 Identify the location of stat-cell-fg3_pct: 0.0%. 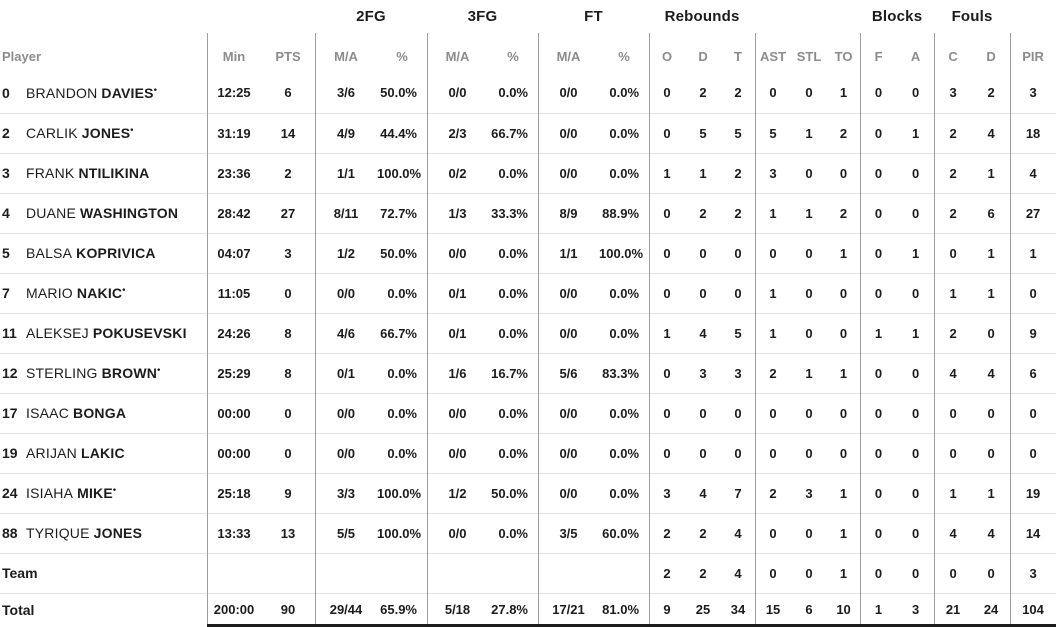
(513, 333).